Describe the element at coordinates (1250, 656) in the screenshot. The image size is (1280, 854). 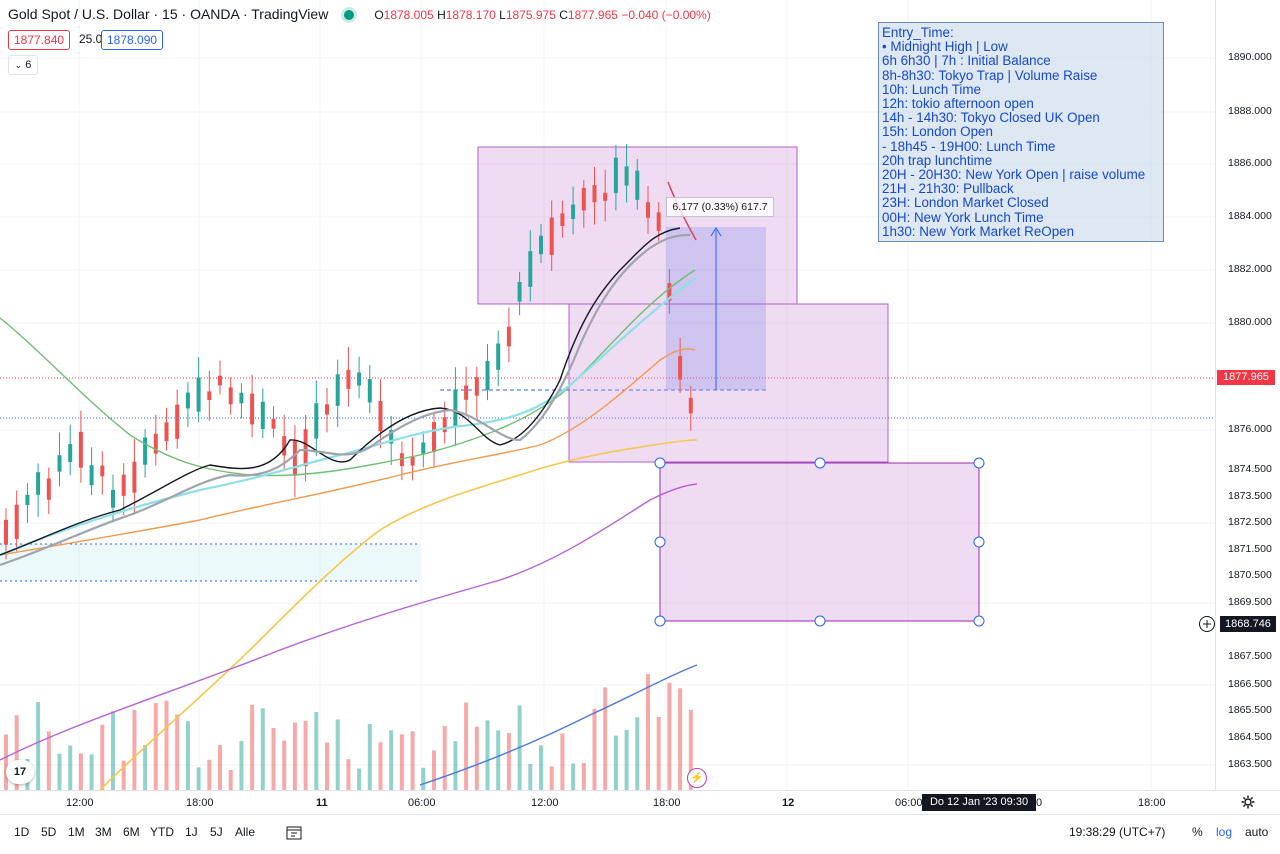
I see `price-tick-label: 1867.500` at that location.